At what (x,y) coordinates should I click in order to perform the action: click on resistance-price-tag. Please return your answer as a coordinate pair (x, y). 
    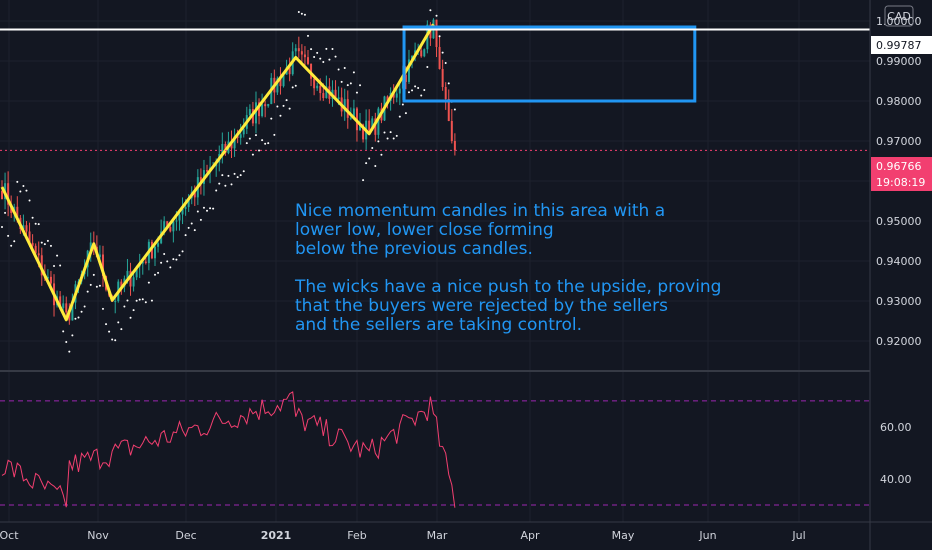
    Looking at the image, I should click on (901, 45).